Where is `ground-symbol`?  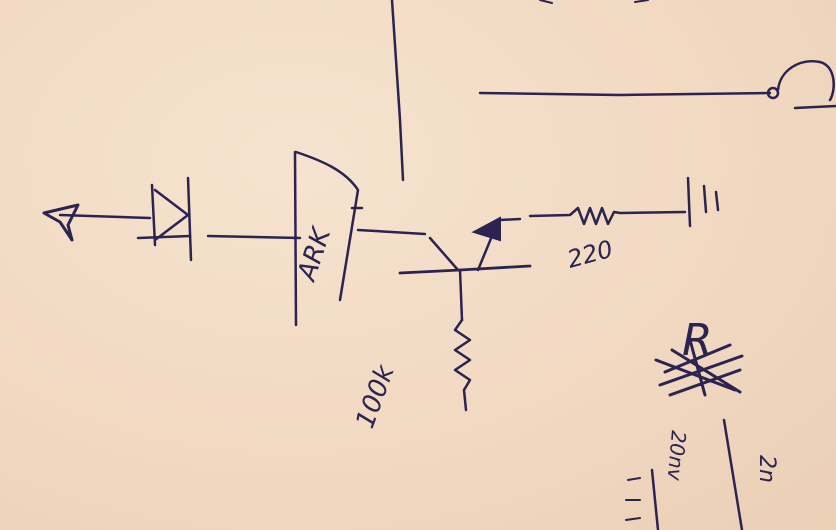 ground-symbol is located at coordinates (703, 202).